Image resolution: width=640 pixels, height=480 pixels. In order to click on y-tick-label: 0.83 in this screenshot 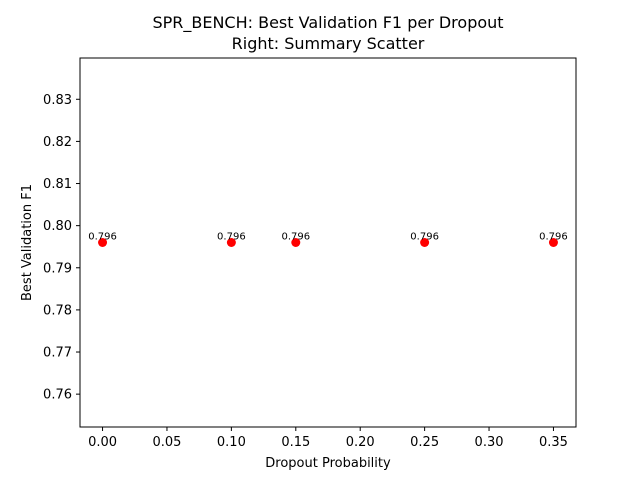, I will do `click(57, 100)`.